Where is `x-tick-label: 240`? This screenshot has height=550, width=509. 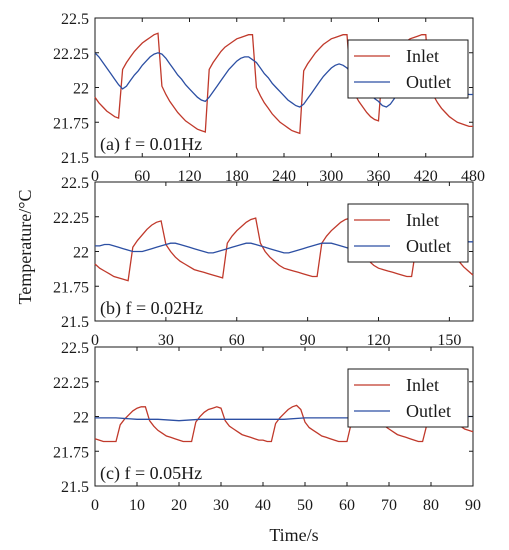
x-tick-label: 240 is located at coordinates (284, 176).